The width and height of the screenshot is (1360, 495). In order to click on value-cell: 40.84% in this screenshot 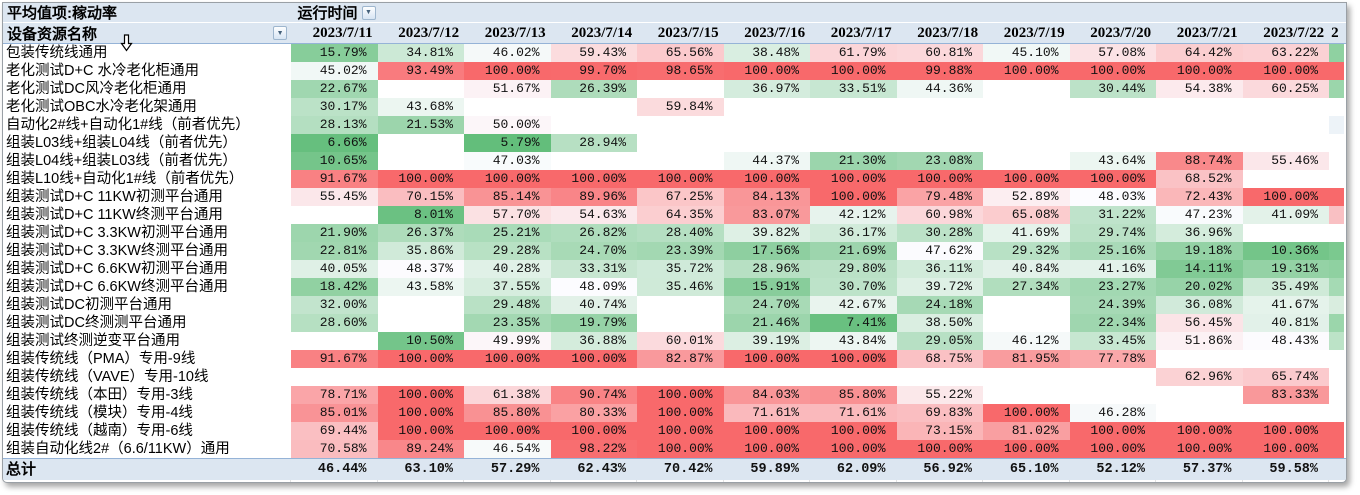, I will do `click(1026, 269)`.